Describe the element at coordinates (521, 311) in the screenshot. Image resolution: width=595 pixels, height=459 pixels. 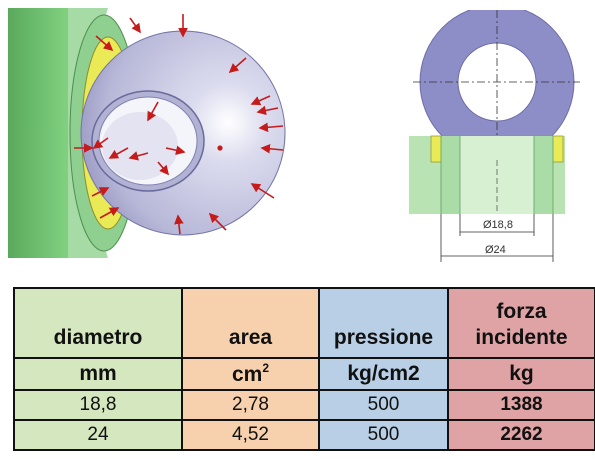
I see `header-forza-line1: forza` at that location.